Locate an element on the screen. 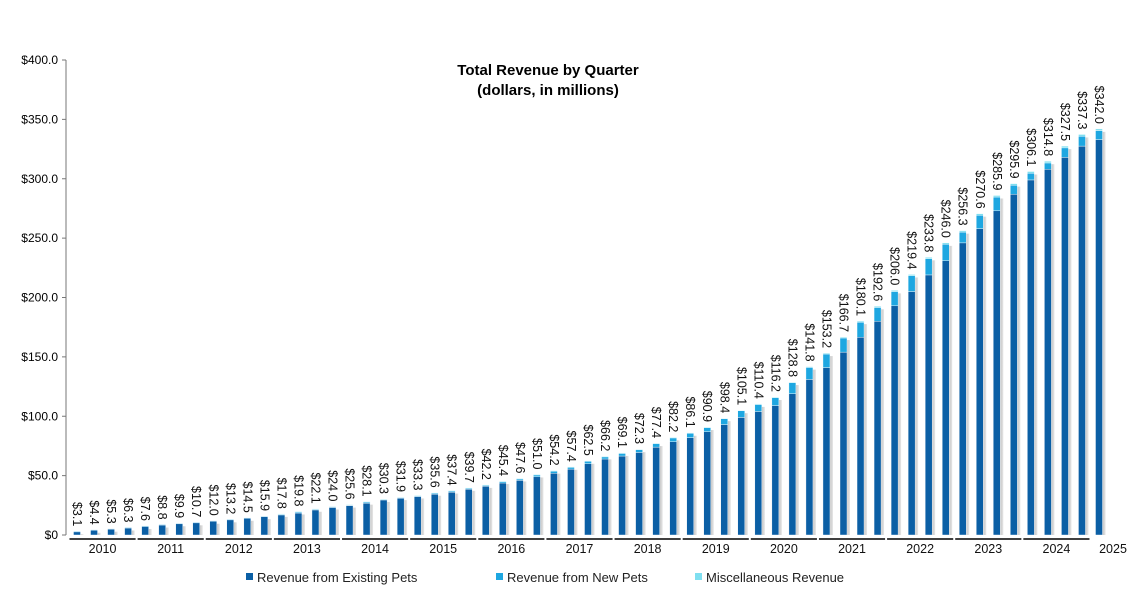 The image size is (1138, 592). year-label: 2025 is located at coordinates (1113, 549).